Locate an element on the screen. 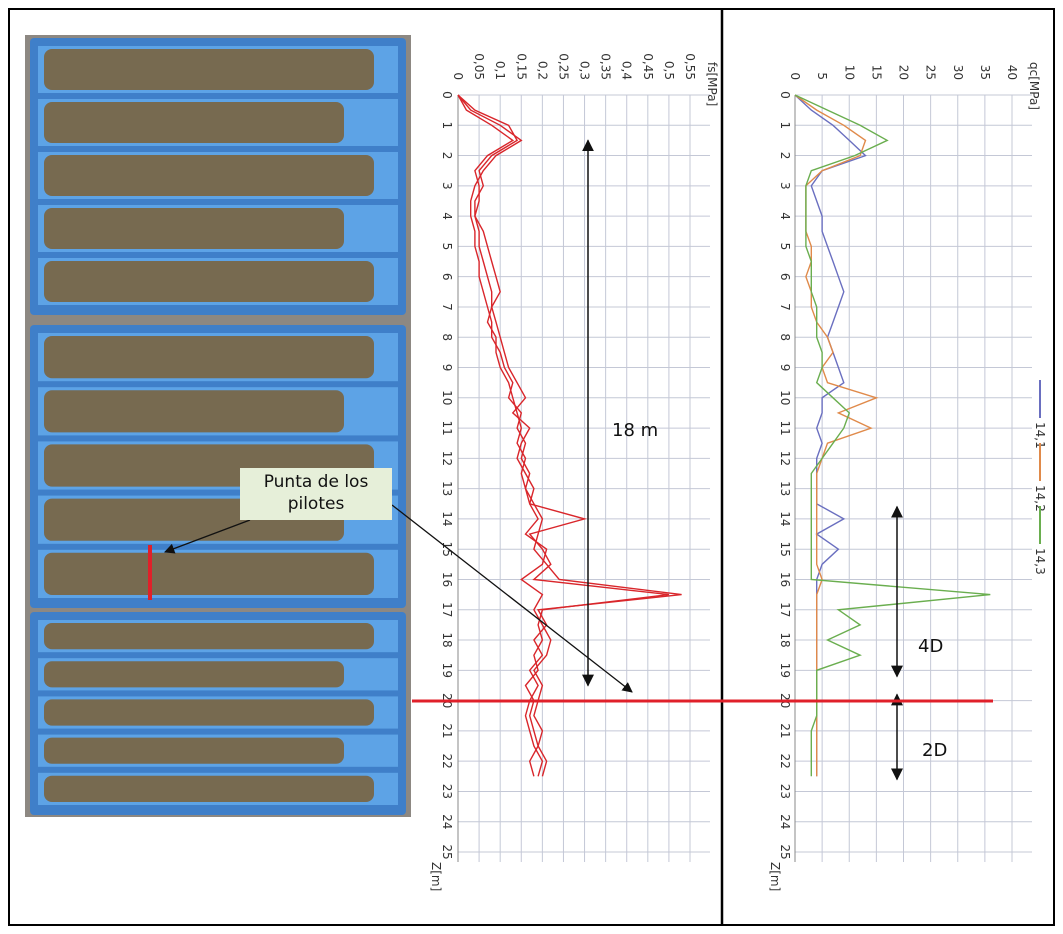 Image resolution: width=1063 pixels, height=934 pixels. value-tick-label: 0,35 is located at coordinates (606, 66).